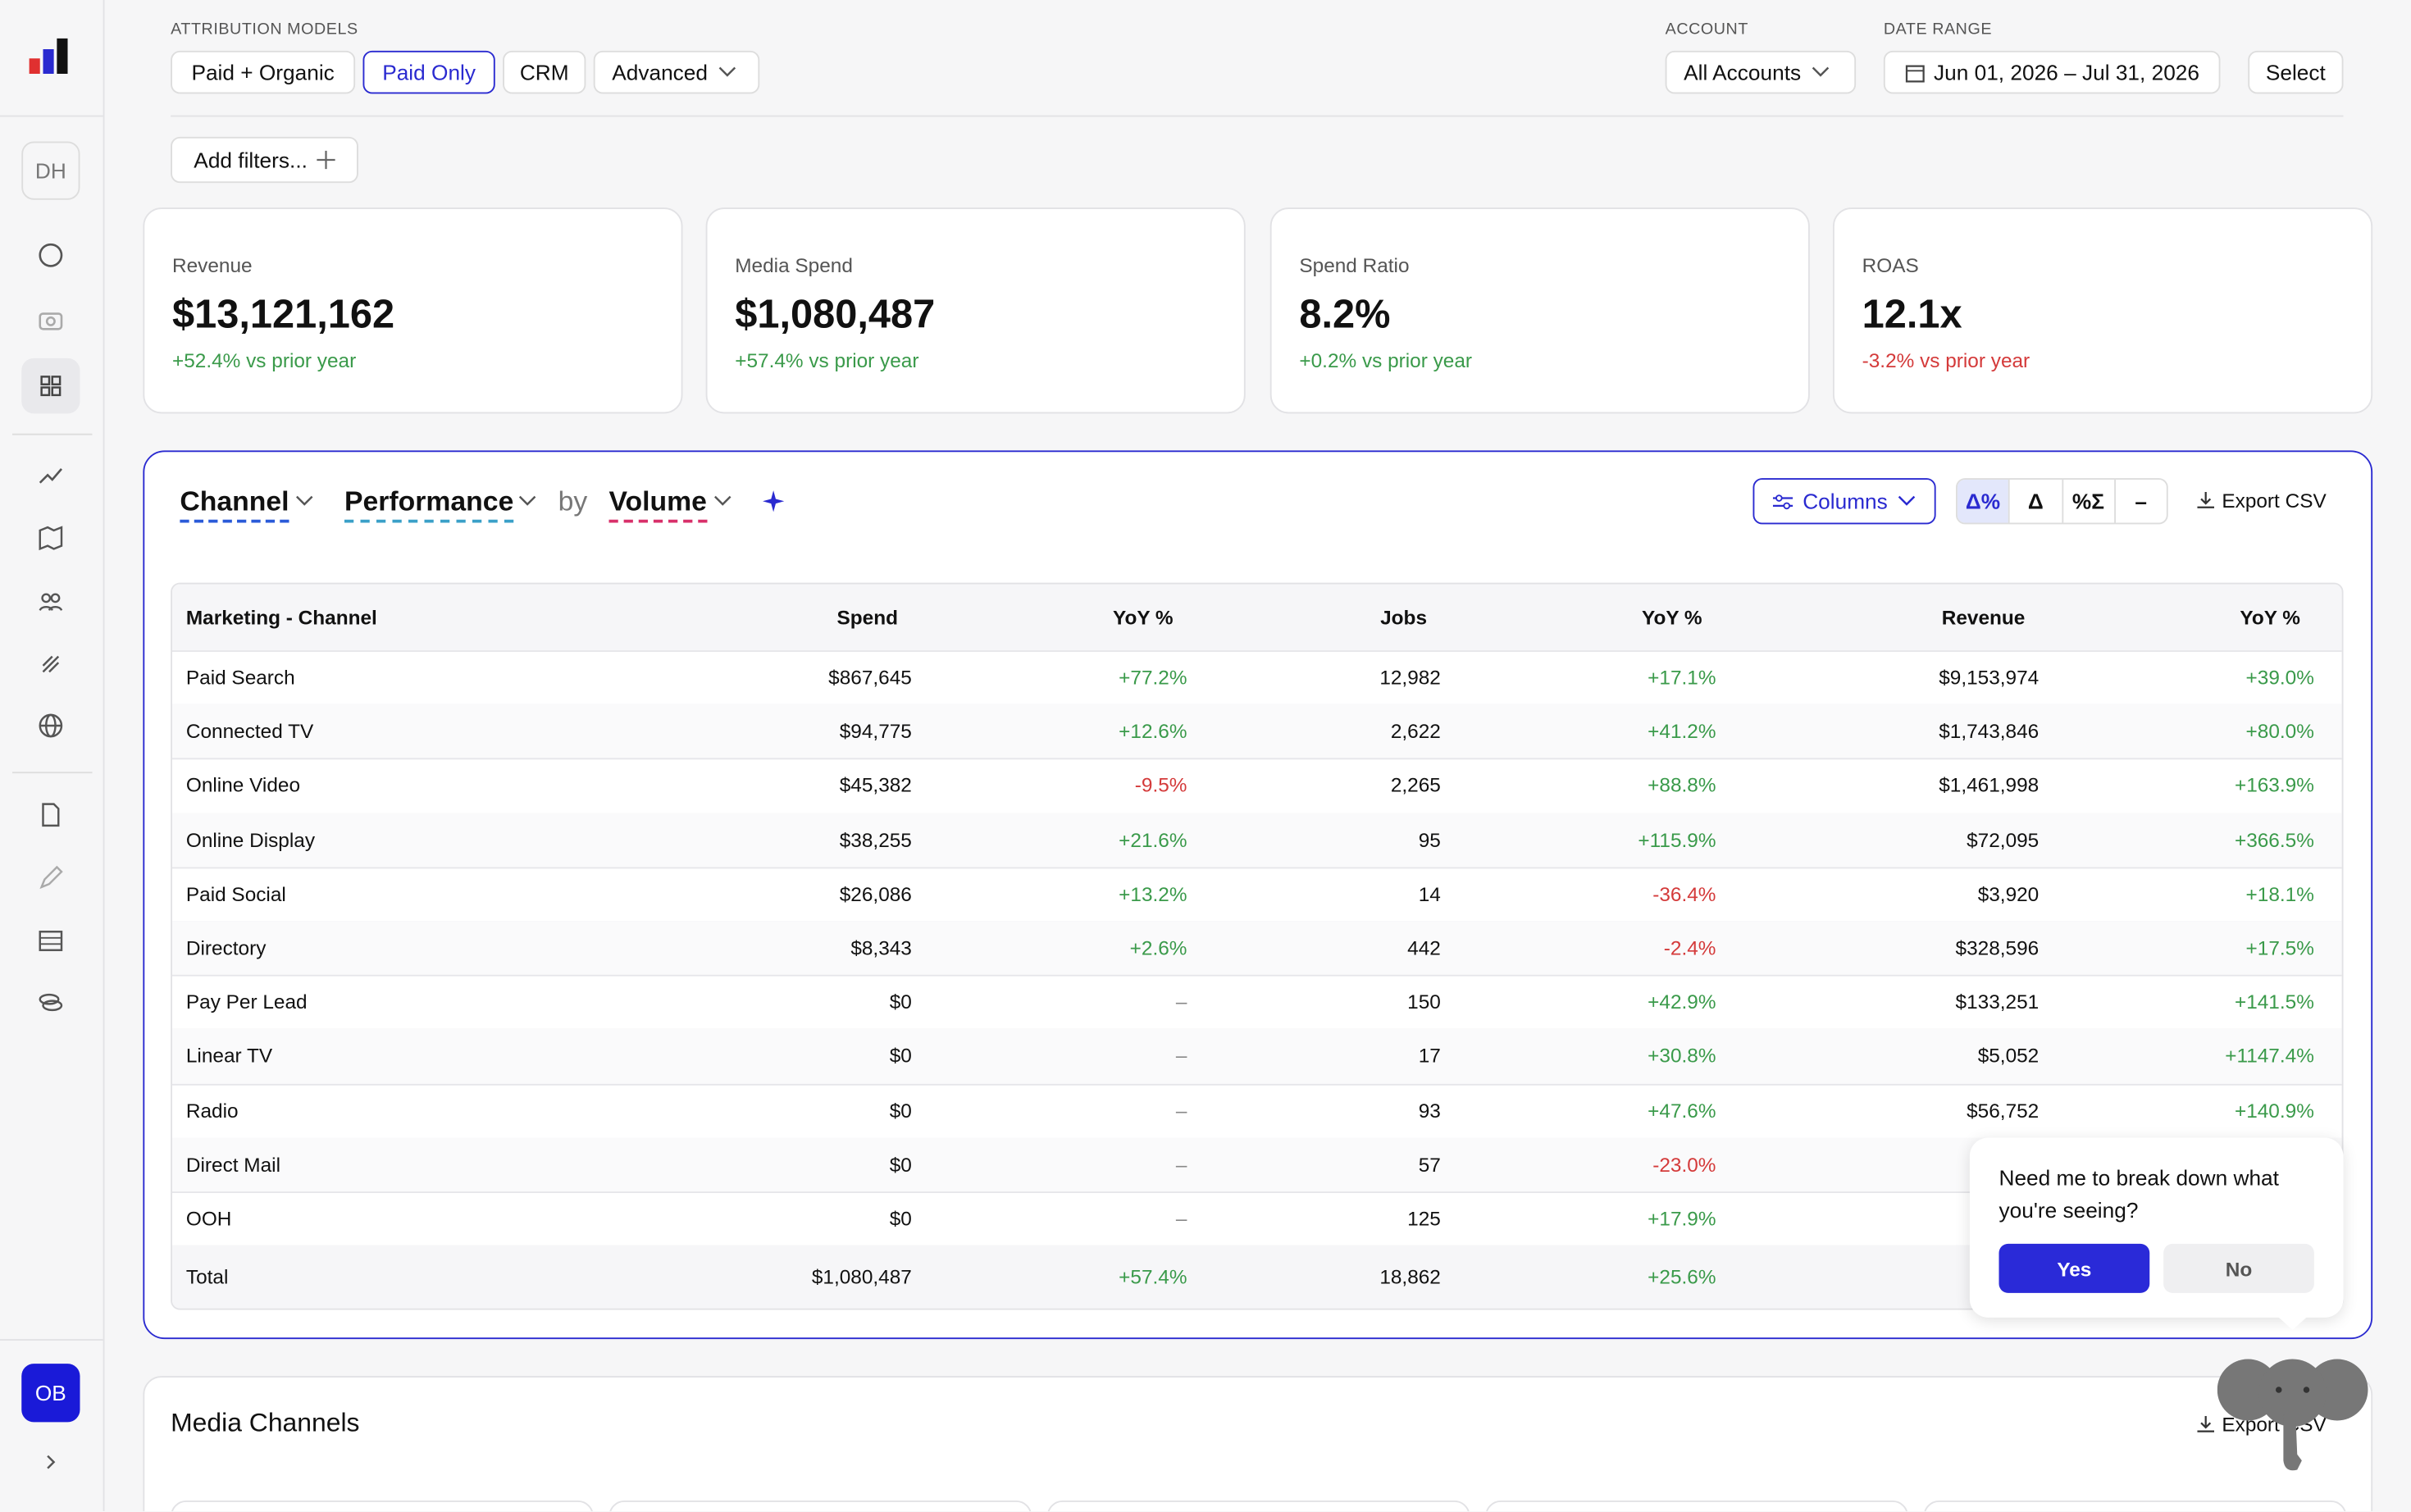  I want to click on table-cell: 17, so click(1429, 1056).